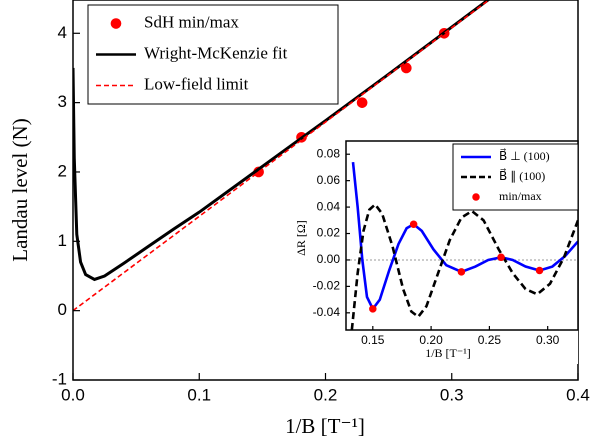 This screenshot has height=446, width=605. I want to click on y-tick-label: 0.06, so click(329, 180).